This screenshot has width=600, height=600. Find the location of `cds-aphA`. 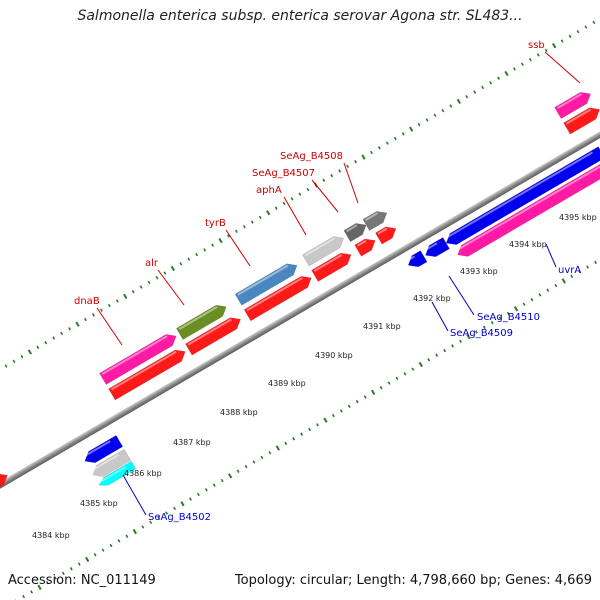

cds-aphA is located at coordinates (331, 267).